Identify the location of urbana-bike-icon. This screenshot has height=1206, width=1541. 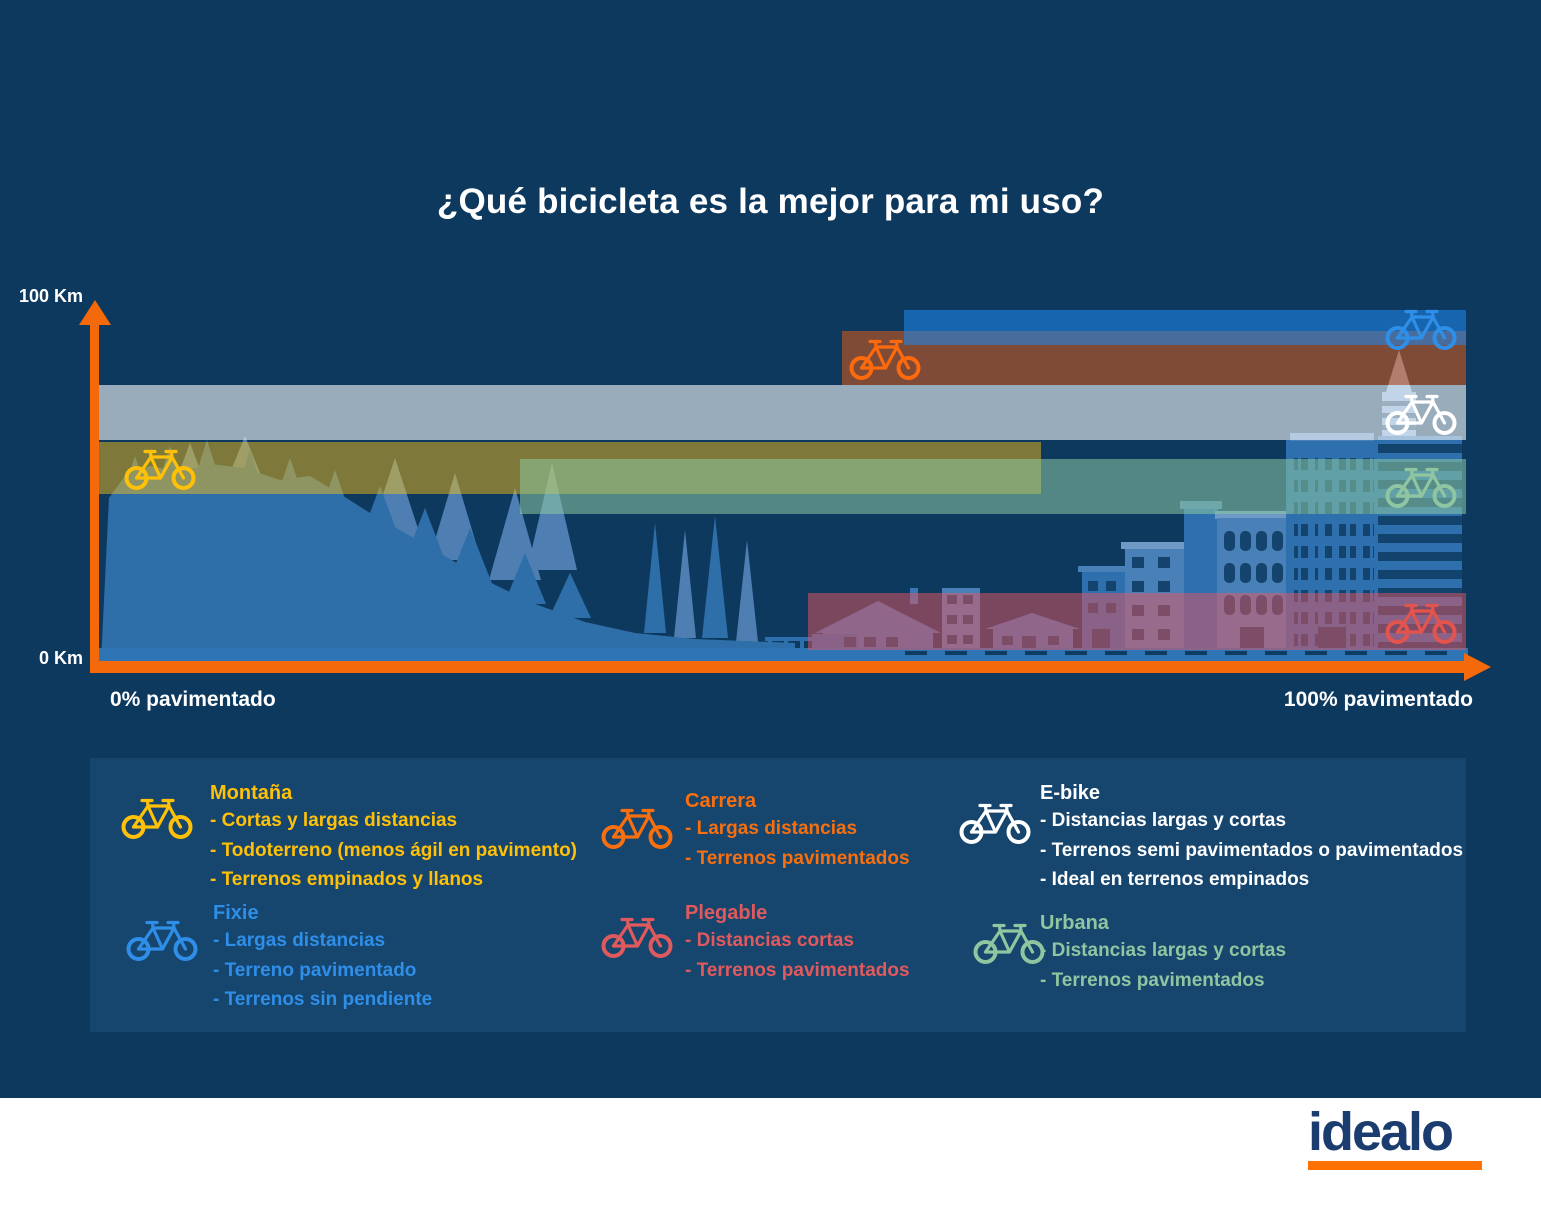
(1421, 486).